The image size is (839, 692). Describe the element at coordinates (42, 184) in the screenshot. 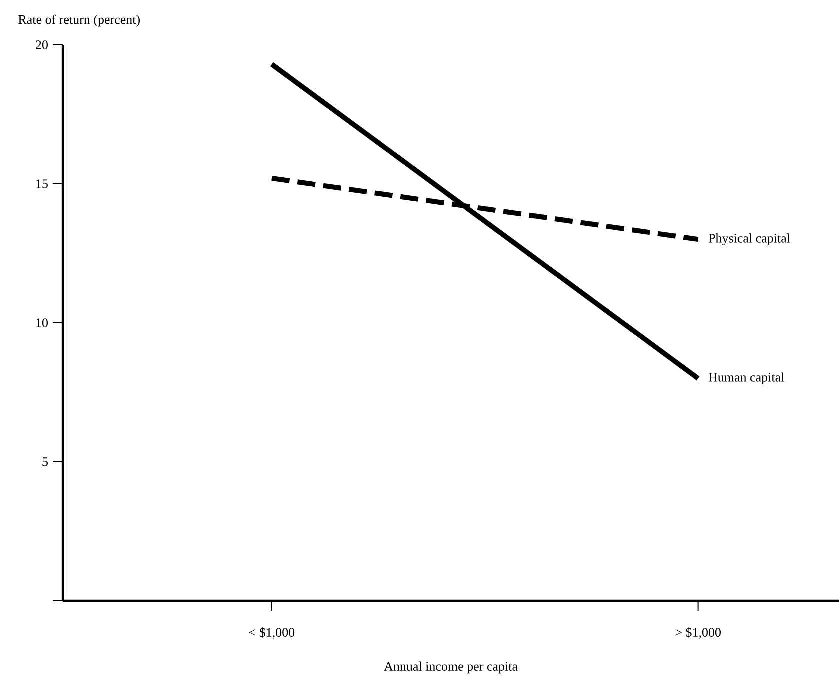

I see `y-tick-label: 15` at that location.